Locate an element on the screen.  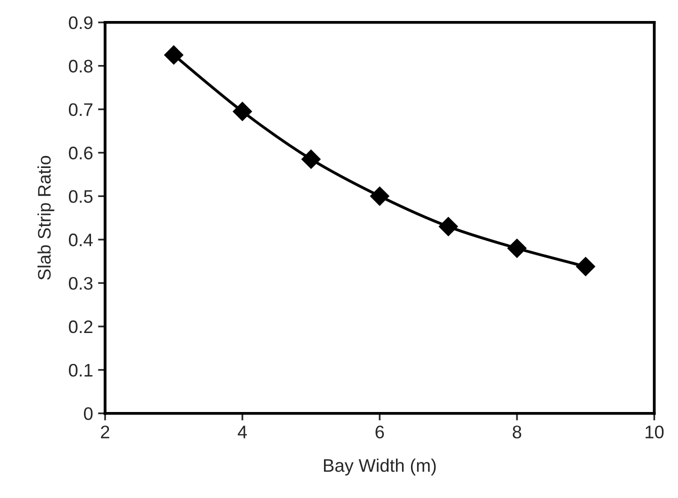
x-tick-label: 10 is located at coordinates (655, 432).